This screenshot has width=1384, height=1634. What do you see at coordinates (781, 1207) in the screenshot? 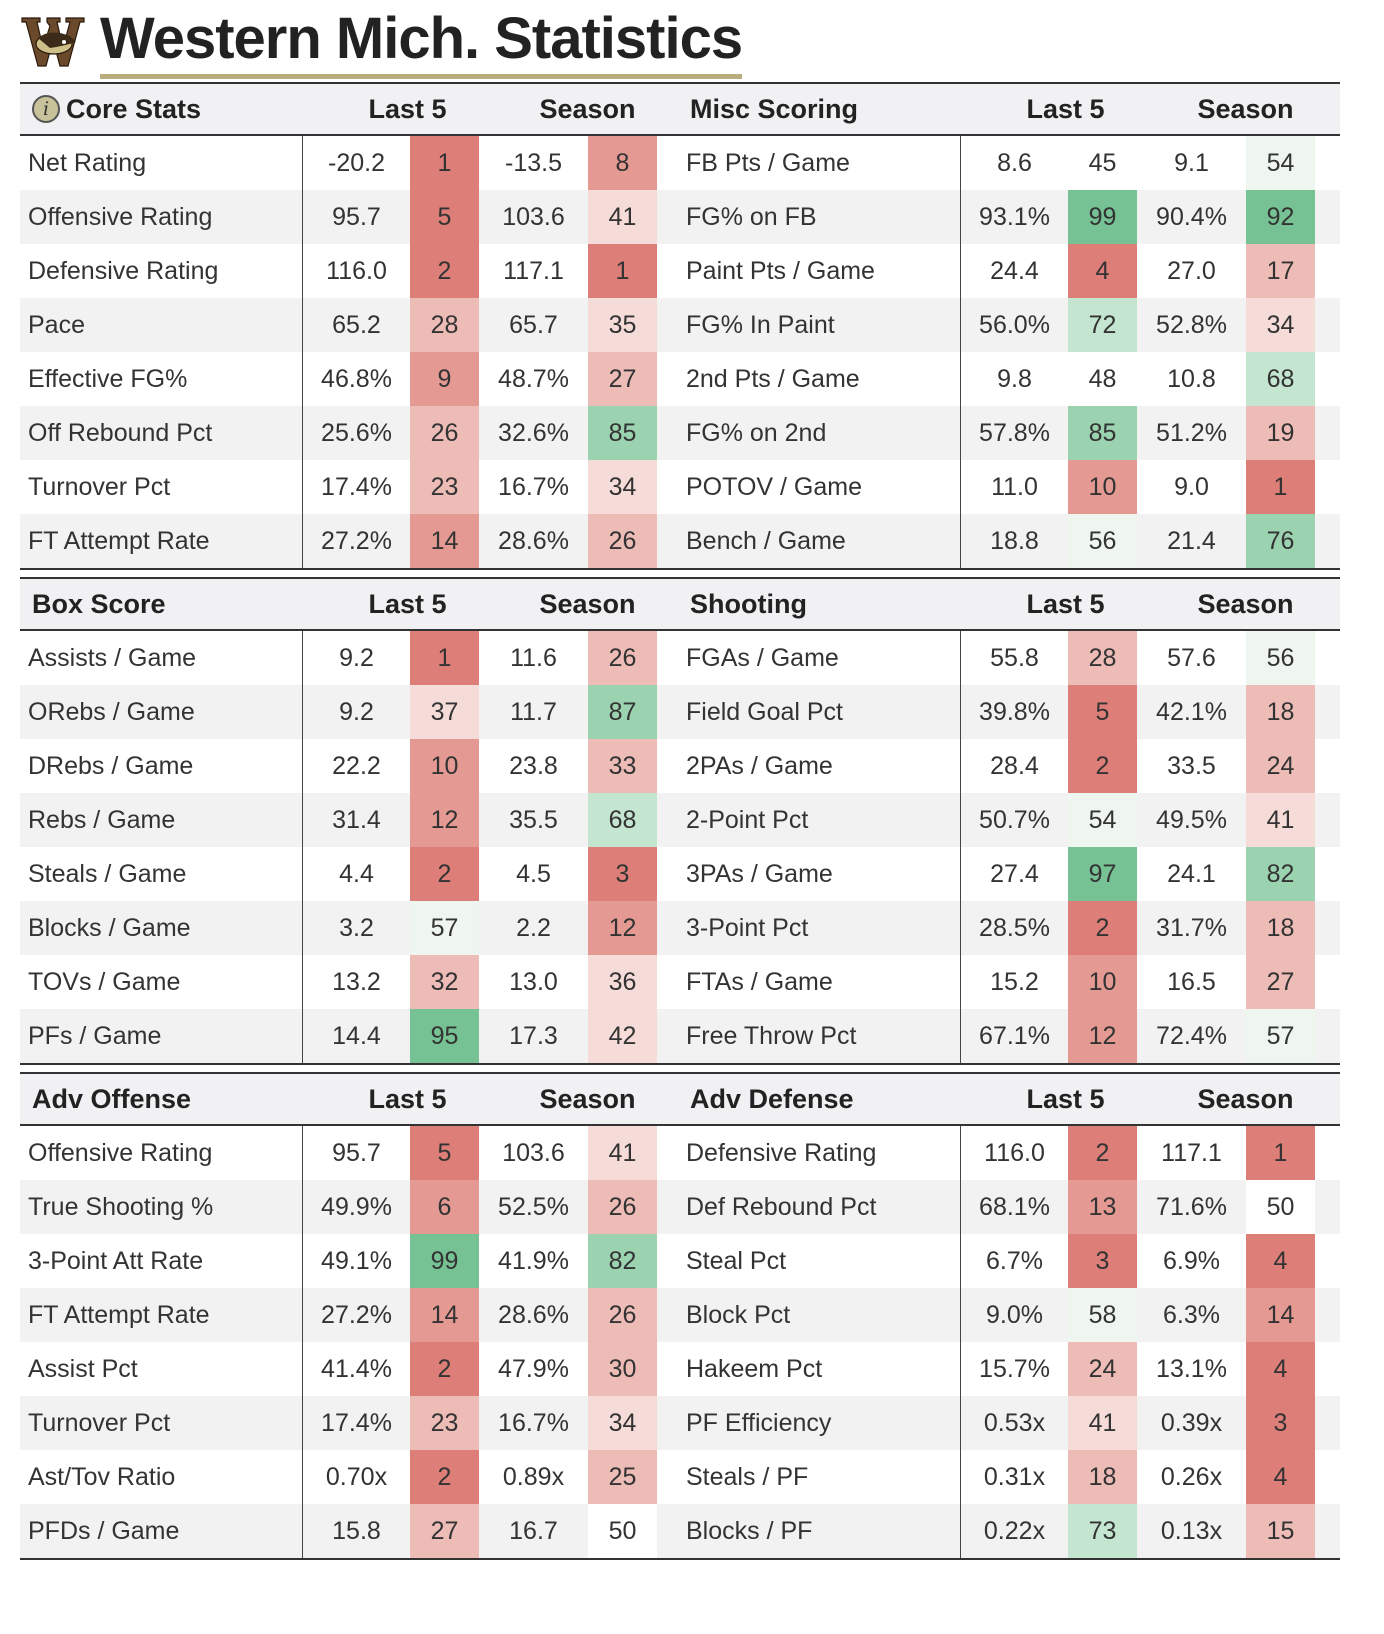
I see `stat-label: Def Rebound Pct` at bounding box center [781, 1207].